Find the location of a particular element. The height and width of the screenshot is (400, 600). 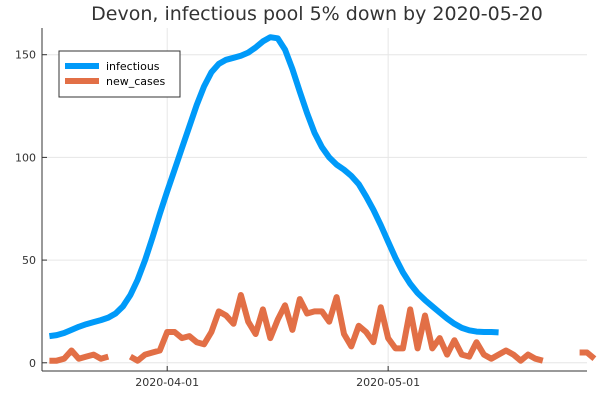

y-tick-label: 150 is located at coordinates (25, 55).